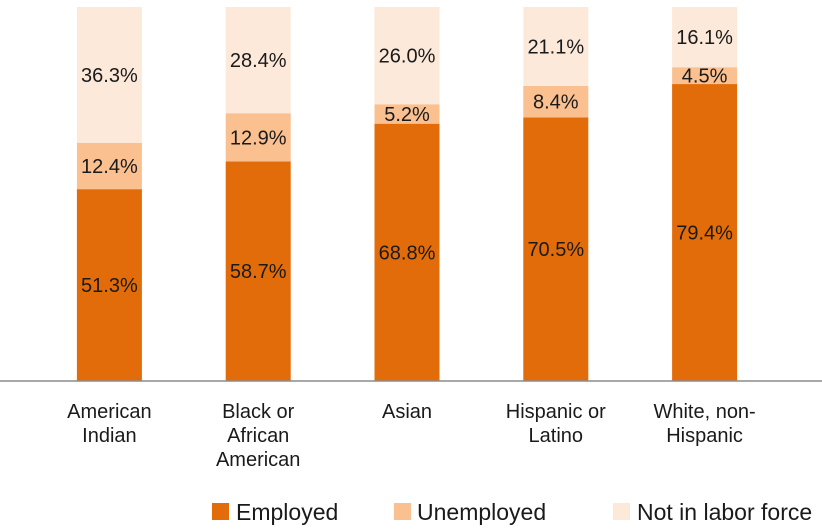 The image size is (822, 529). Describe the element at coordinates (556, 412) in the screenshot. I see `category-label-4-line-1: Hispanic or` at that location.